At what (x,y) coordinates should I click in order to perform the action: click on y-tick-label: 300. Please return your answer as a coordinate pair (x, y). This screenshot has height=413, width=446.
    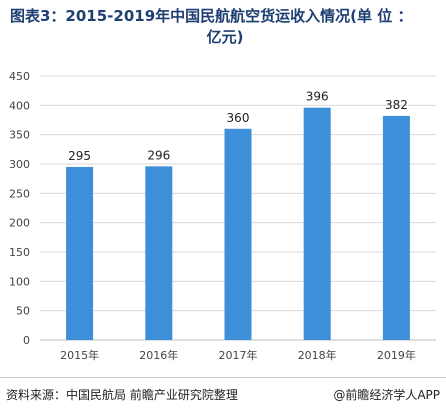
    Looking at the image, I should click on (19, 164).